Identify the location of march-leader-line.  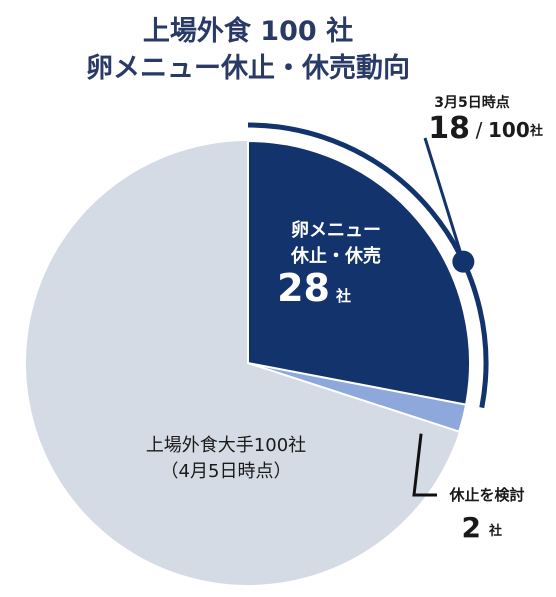
(444, 200).